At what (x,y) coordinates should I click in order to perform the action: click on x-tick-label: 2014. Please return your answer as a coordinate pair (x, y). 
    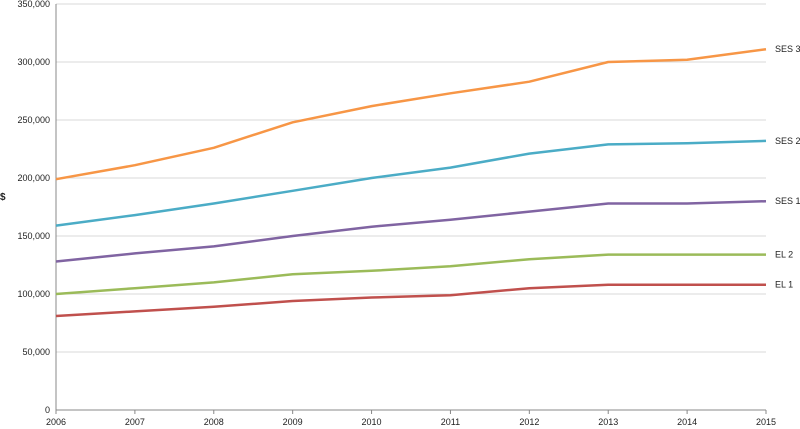
    Looking at the image, I should click on (687, 422).